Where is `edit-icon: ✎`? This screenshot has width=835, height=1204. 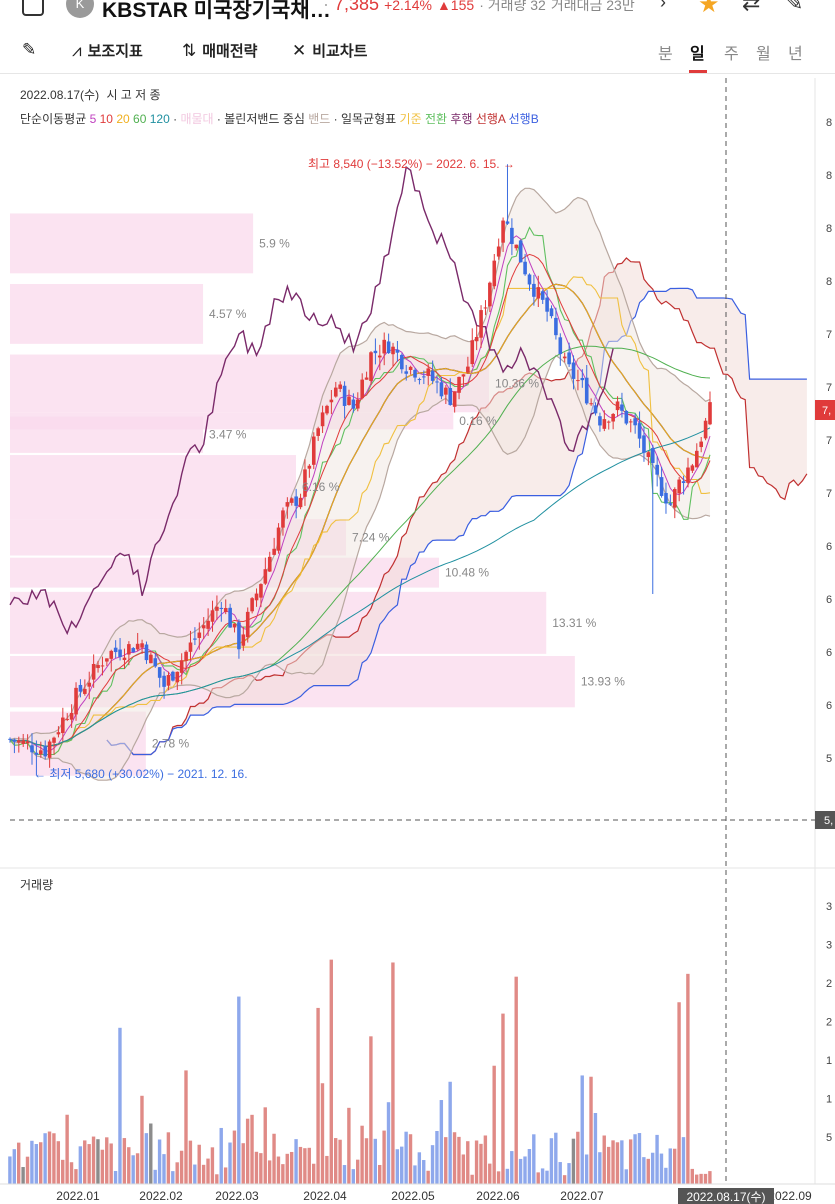 edit-icon: ✎ is located at coordinates (794, 7).